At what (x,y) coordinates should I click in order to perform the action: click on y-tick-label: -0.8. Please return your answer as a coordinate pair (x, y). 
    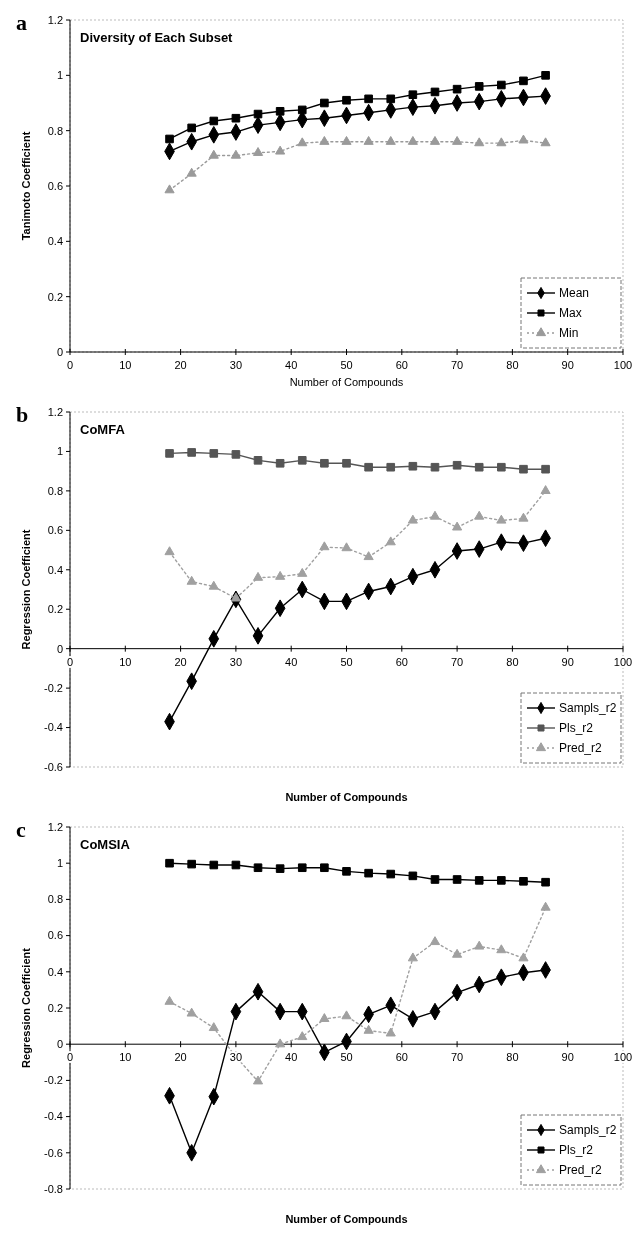
    Looking at the image, I should click on (53, 1188).